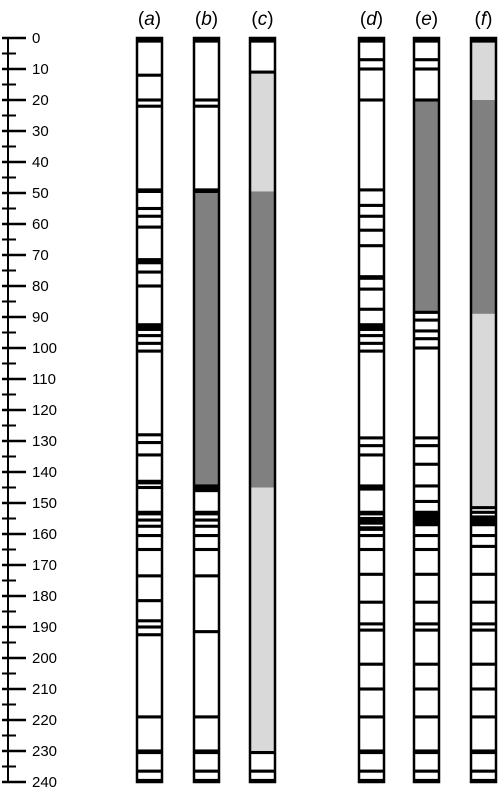 This screenshot has height=790, width=500. Describe the element at coordinates (262, 19) in the screenshot. I see `column-label: (c)` at that location.